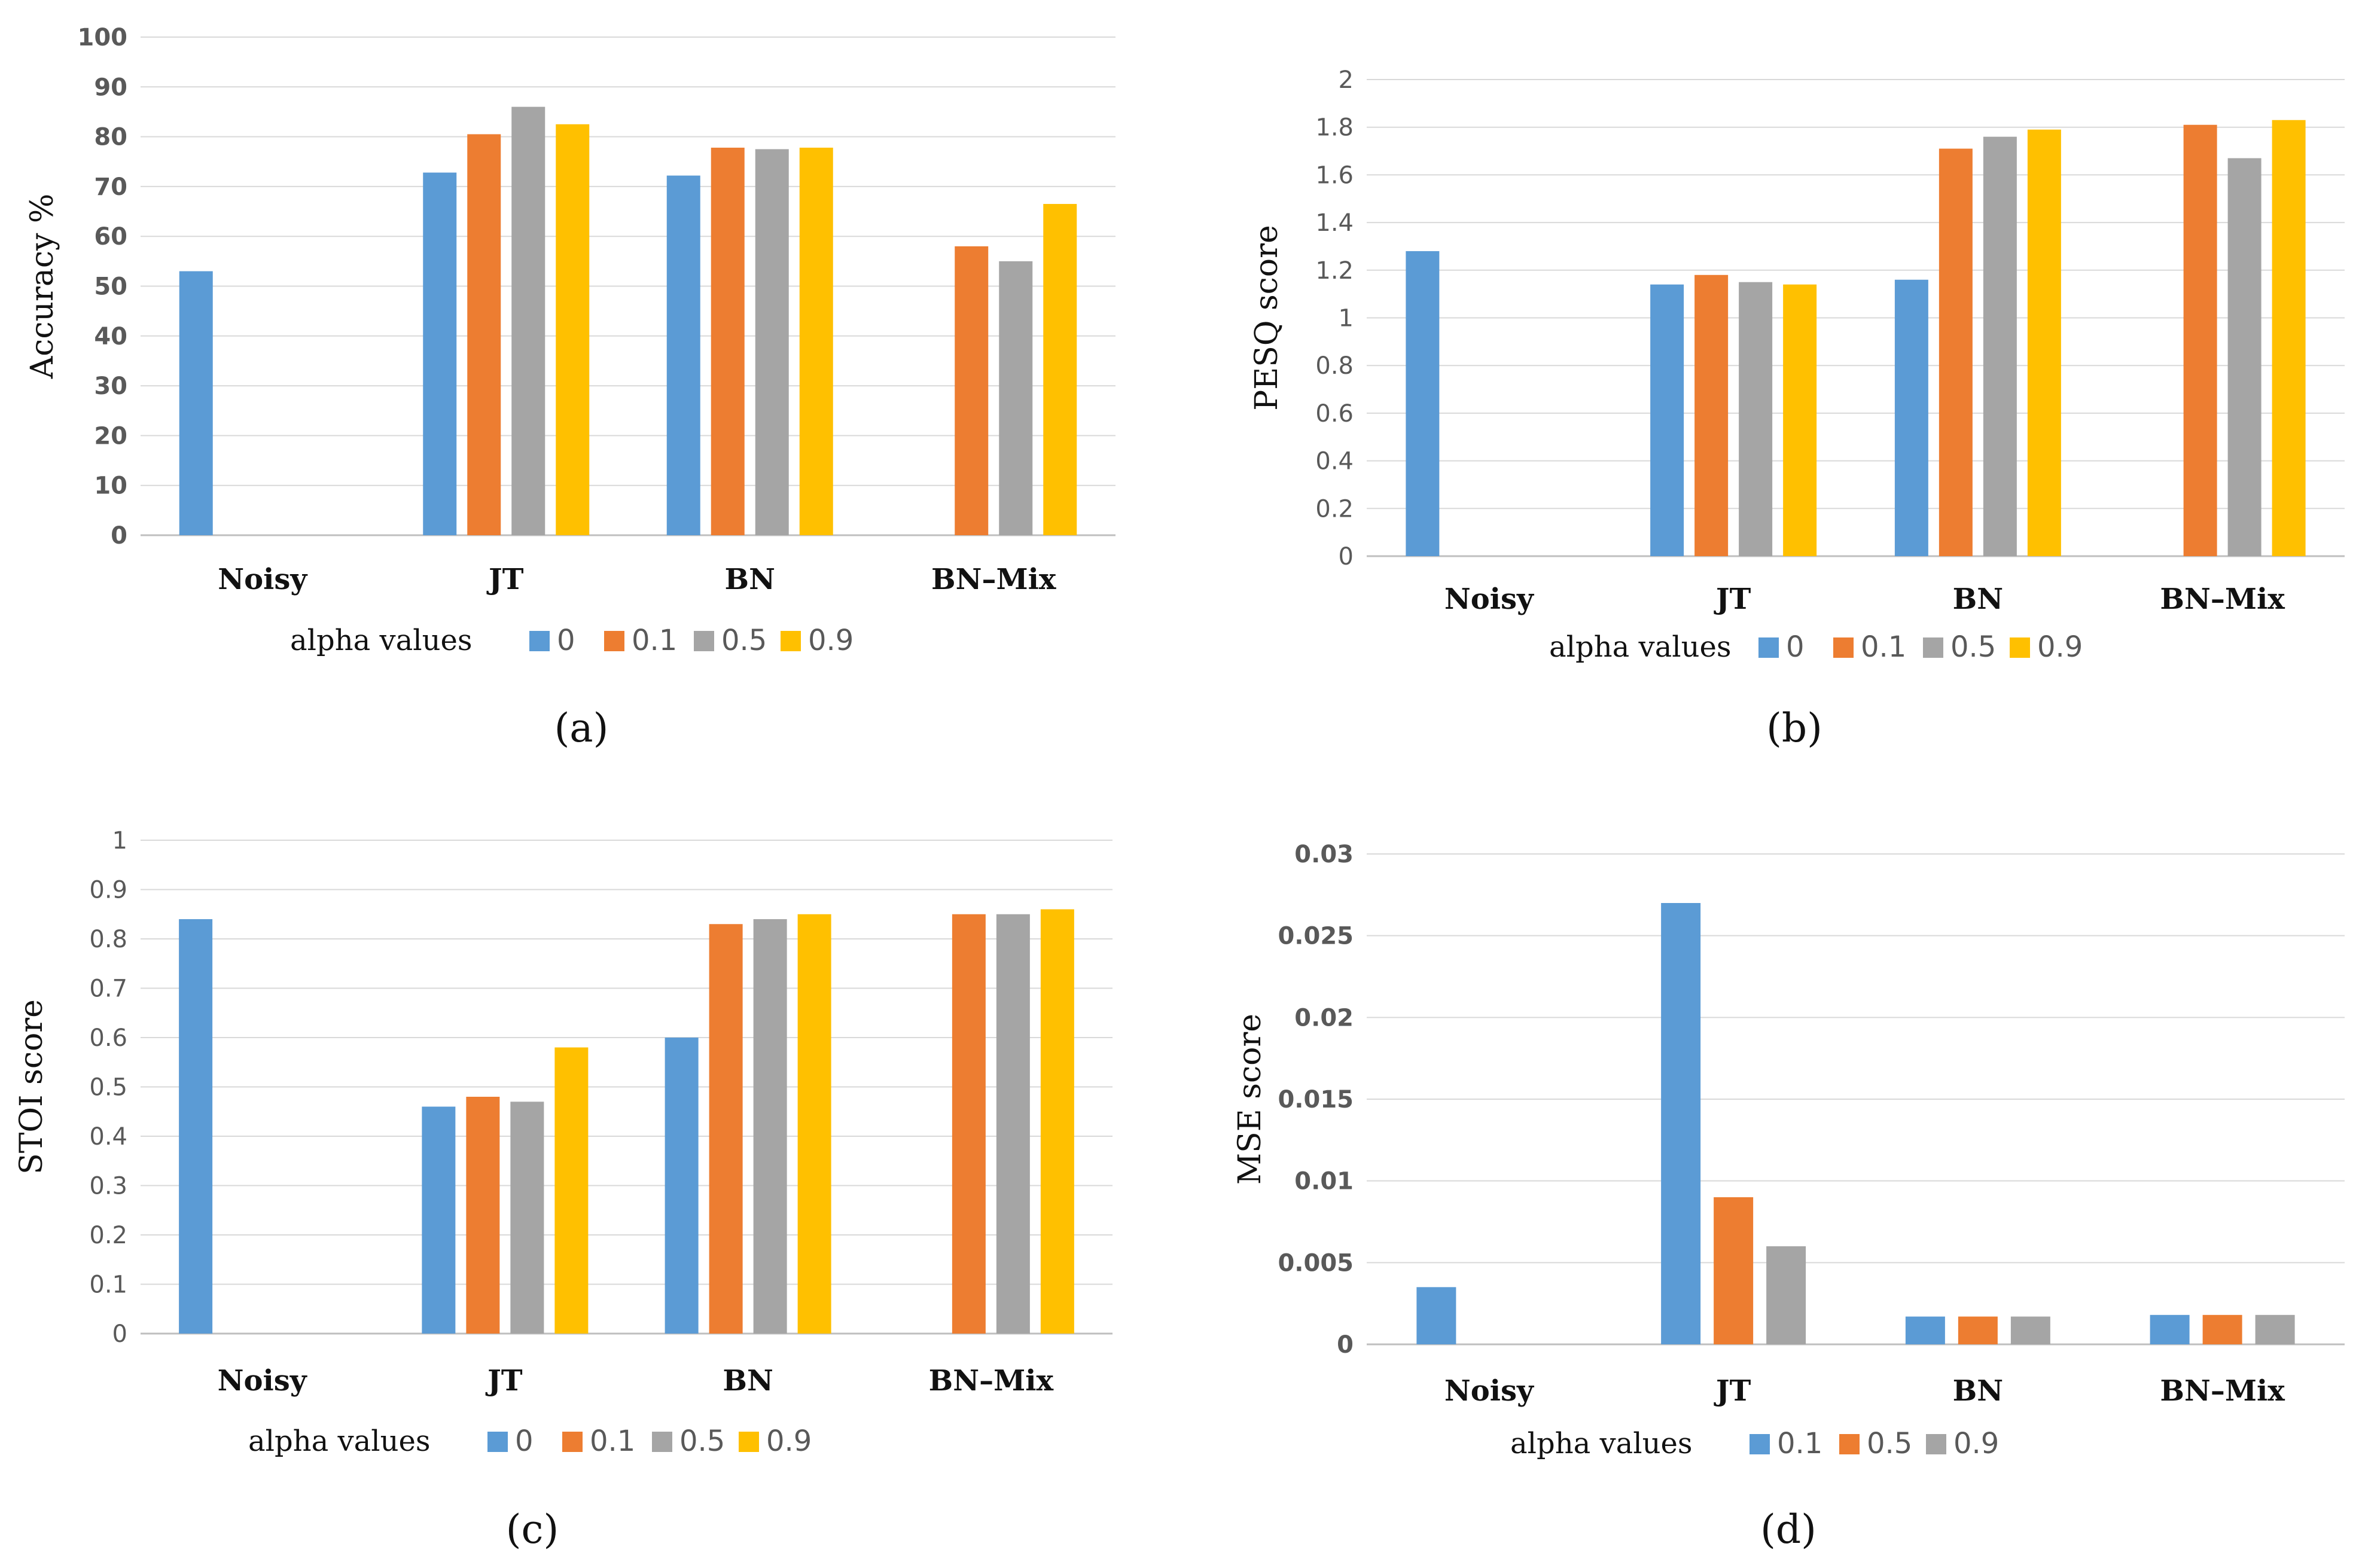 The width and height of the screenshot is (2356, 1568). Describe the element at coordinates (110, 486) in the screenshot. I see `y-tick-label: 10` at that location.